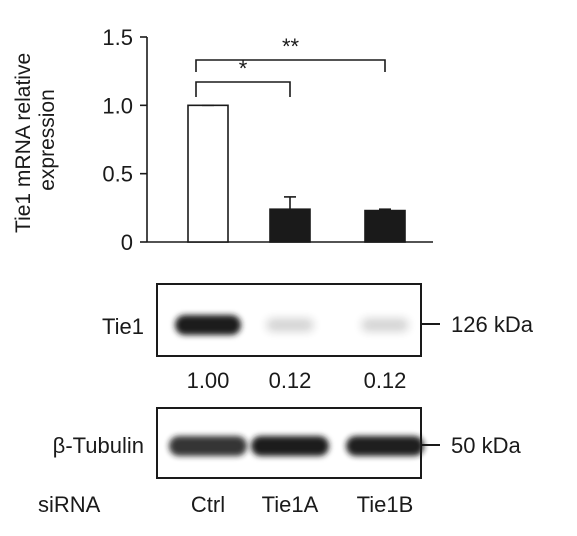  What do you see at coordinates (296, 173) in the screenshot?
I see `bars` at bounding box center [296, 173].